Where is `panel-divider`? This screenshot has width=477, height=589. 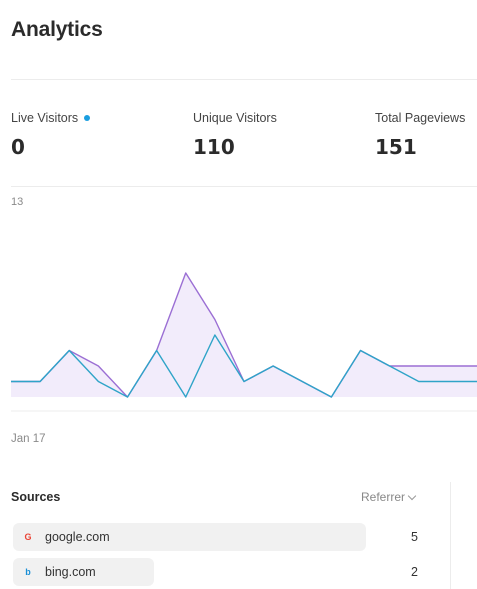 panel-divider is located at coordinates (450, 535).